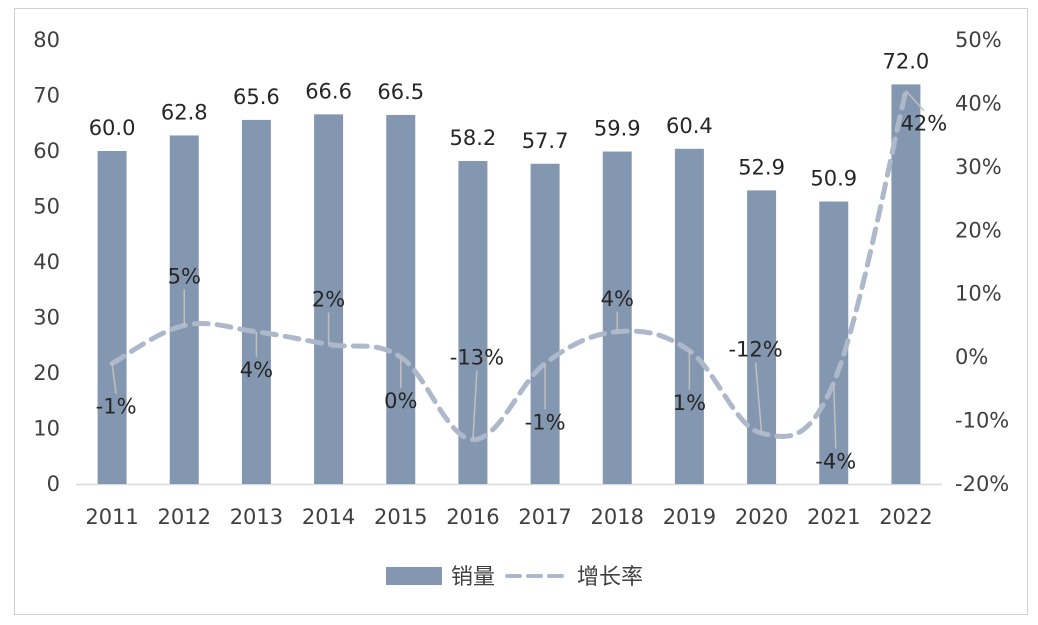 This screenshot has height=625, width=1038. What do you see at coordinates (978, 230) in the screenshot?
I see `right-axis-tick-label: 20%` at bounding box center [978, 230].